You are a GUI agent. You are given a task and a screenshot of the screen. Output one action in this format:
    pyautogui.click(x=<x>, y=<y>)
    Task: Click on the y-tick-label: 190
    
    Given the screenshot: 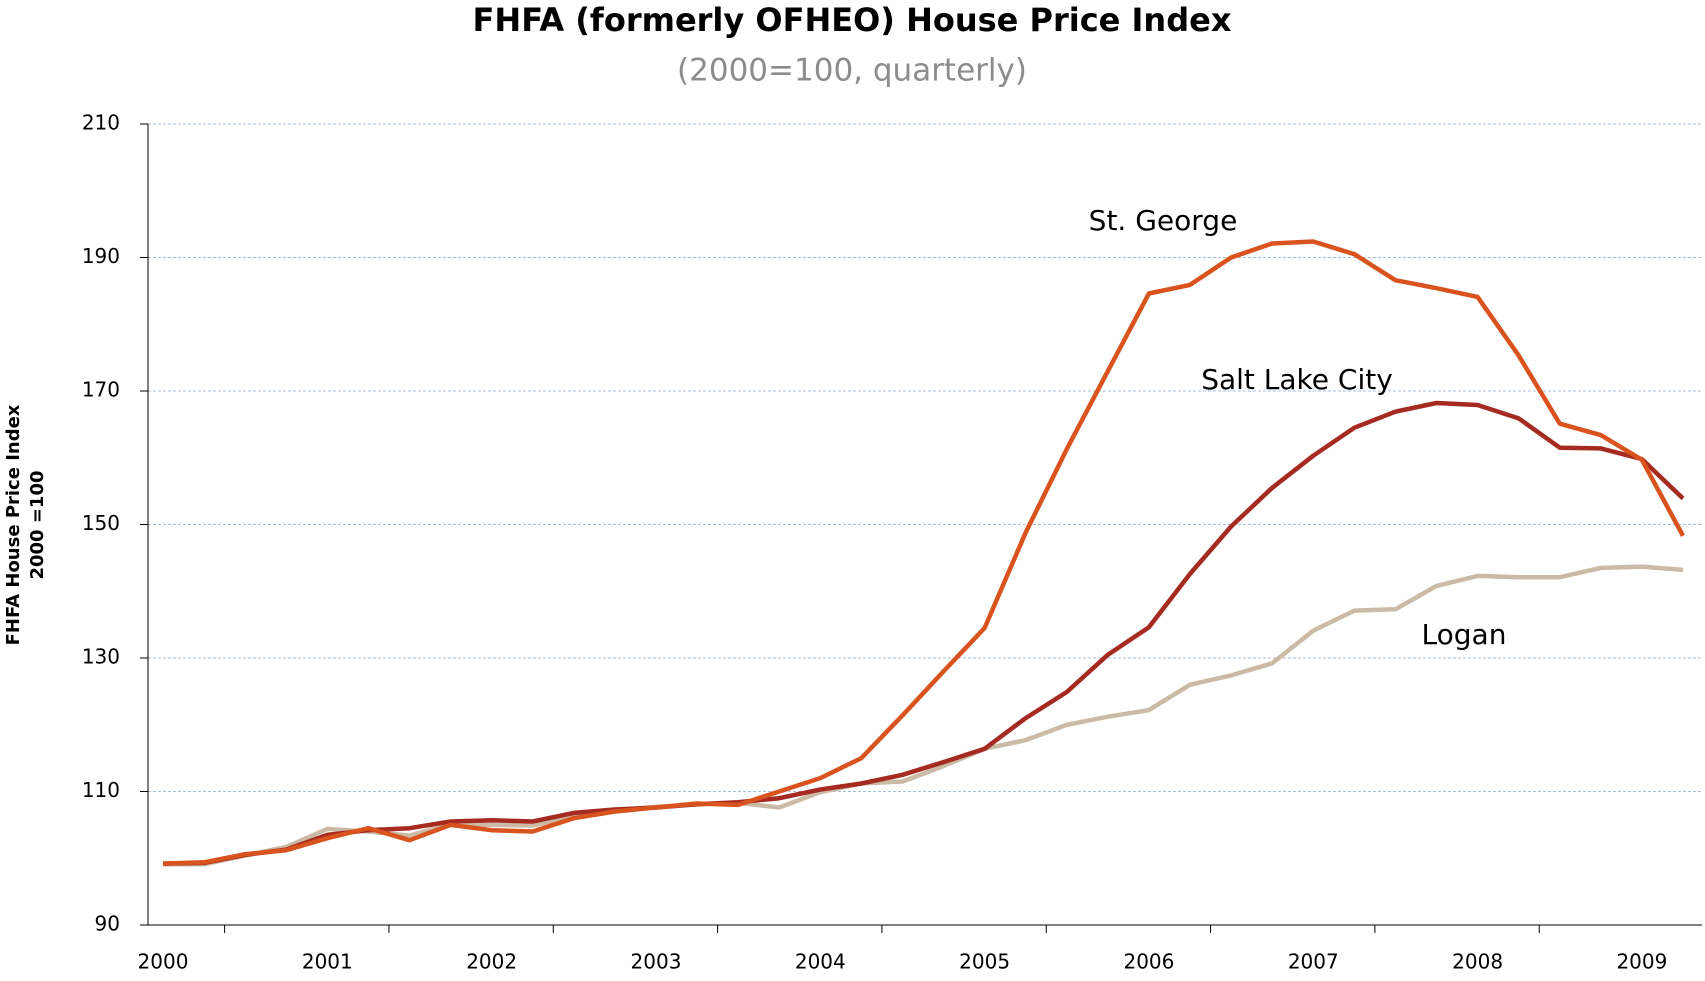 What is the action you would take?
    pyautogui.click(x=101, y=256)
    